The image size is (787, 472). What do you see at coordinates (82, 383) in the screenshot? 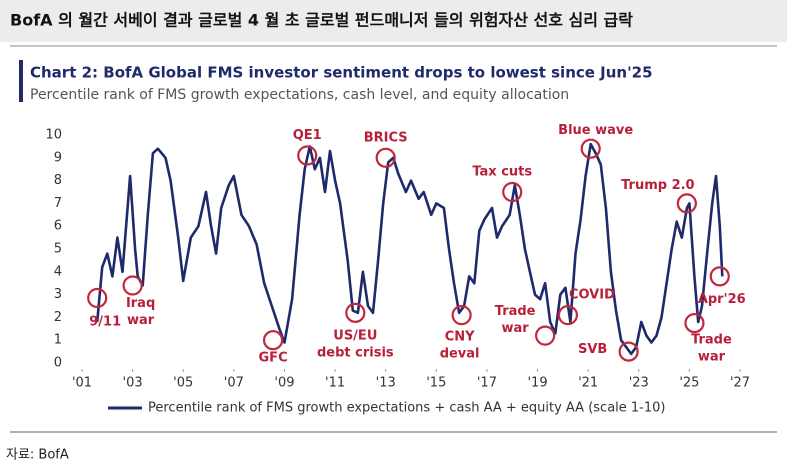
I see `x-tick-label: '01` at bounding box center [82, 383].